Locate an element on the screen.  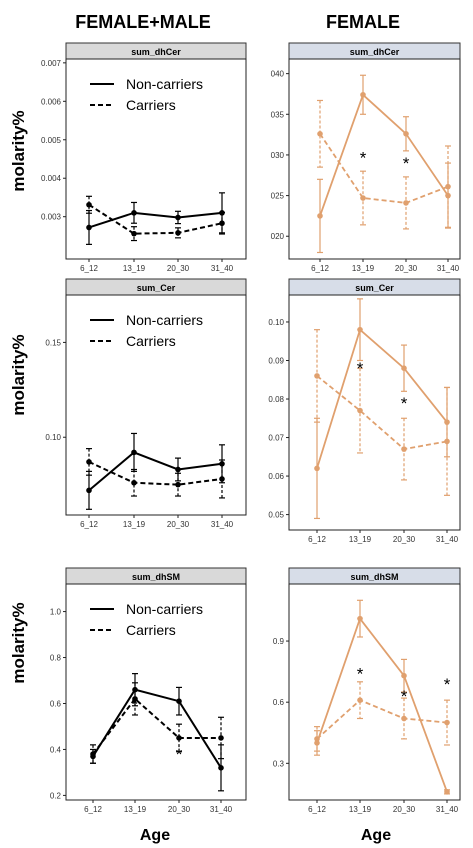
significance-star-3-0: * is located at coordinates (360, 368).